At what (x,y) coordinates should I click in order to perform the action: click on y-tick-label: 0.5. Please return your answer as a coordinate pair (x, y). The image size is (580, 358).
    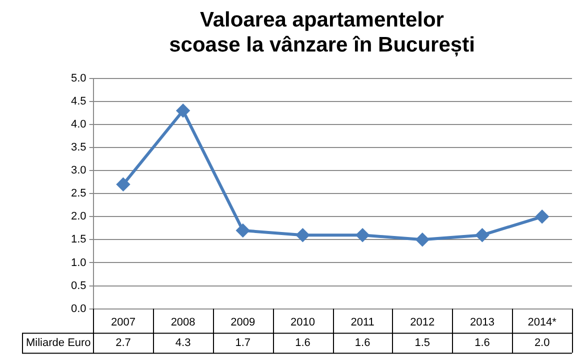
    Looking at the image, I should click on (78, 286).